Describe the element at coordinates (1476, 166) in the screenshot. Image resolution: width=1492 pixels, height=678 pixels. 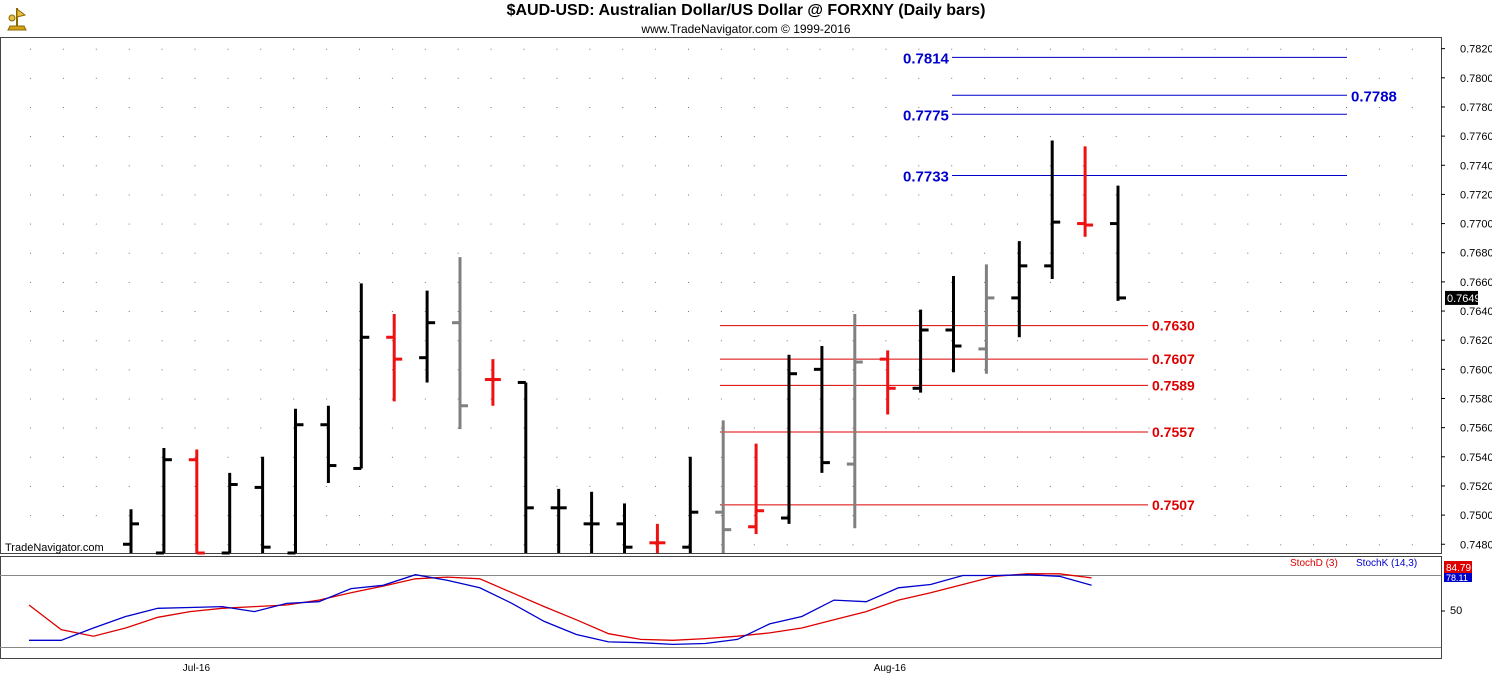
I see `y-tick-label: 0.7740` at that location.